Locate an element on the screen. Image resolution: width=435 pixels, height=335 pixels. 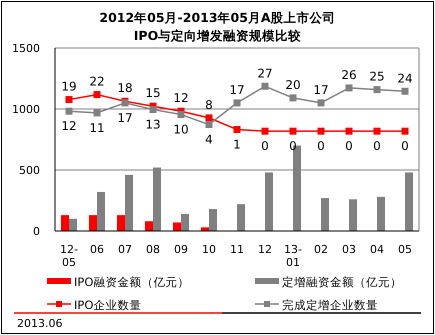
legend-item: 定增融资金额（亿元） is located at coordinates (328, 282).